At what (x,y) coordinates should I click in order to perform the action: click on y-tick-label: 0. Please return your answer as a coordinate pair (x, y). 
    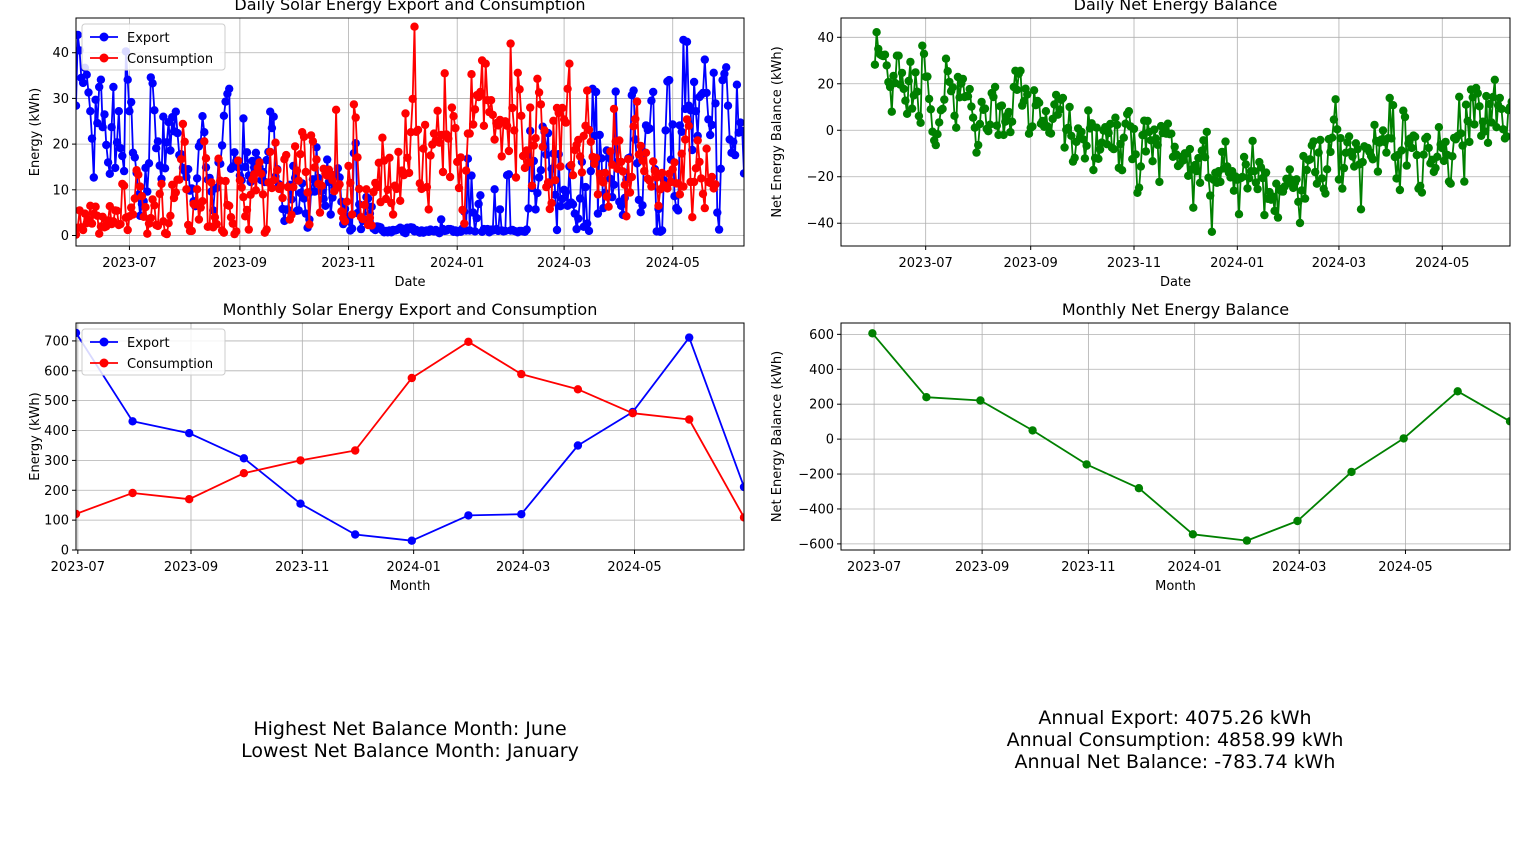
    Looking at the image, I should click on (830, 440).